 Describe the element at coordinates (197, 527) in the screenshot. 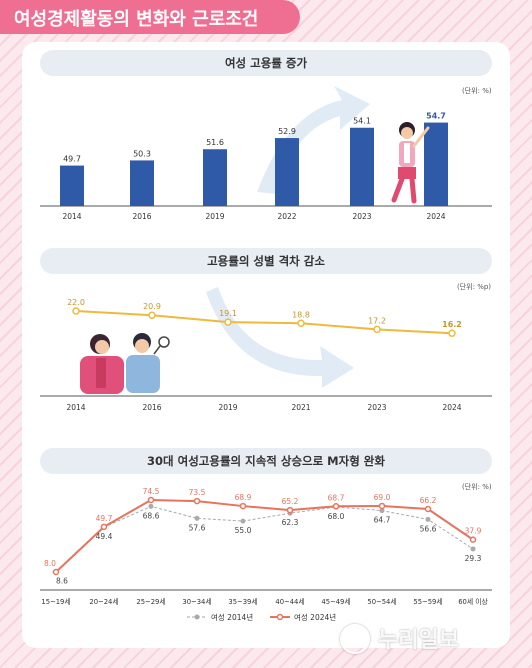

I see `chart3-data-label-2014: 57.6` at that location.